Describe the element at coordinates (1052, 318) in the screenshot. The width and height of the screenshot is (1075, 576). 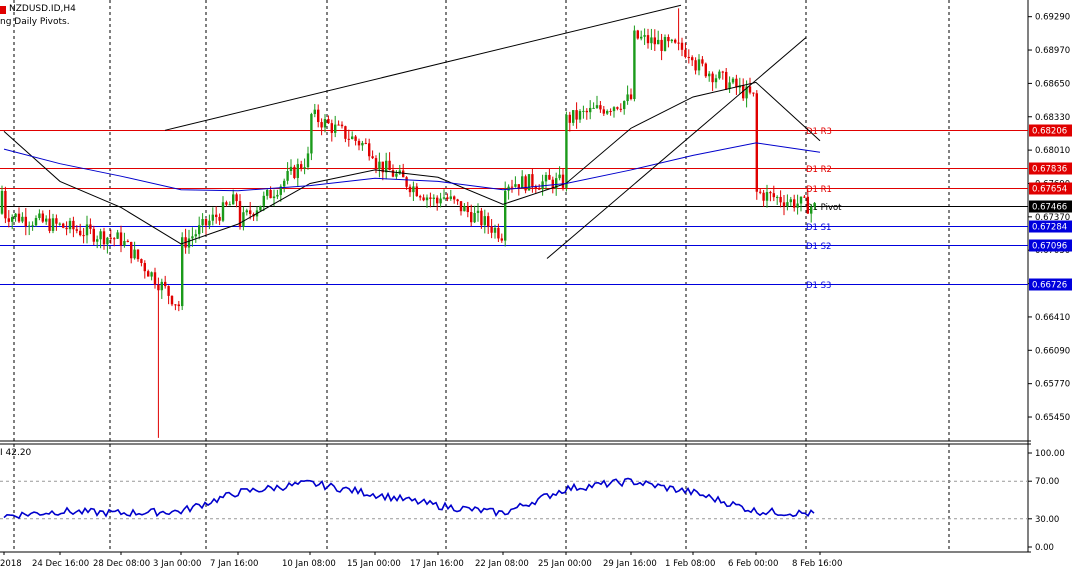
I see `price-tick-label: 0.66410` at that location.